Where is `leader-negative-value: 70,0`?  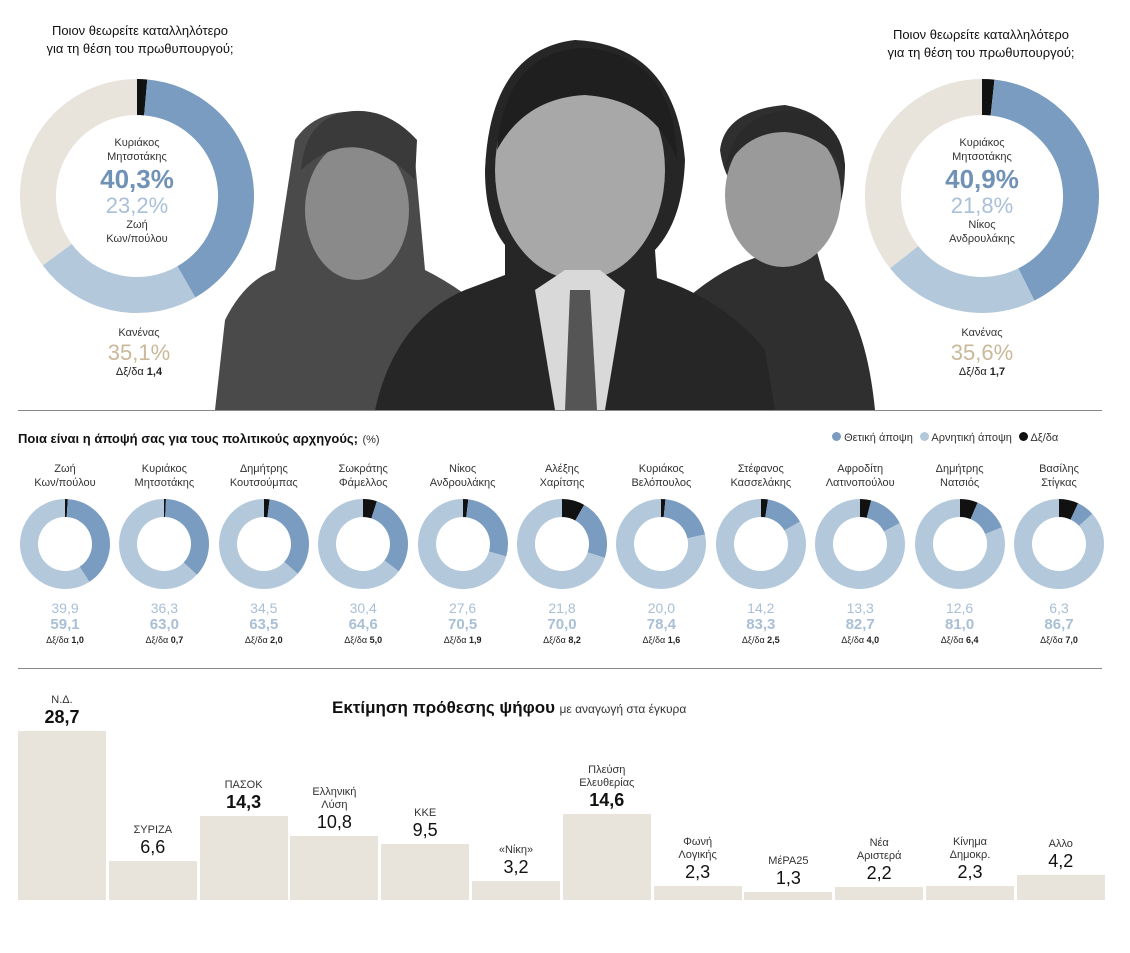 leader-negative-value: 70,0 is located at coordinates (562, 624).